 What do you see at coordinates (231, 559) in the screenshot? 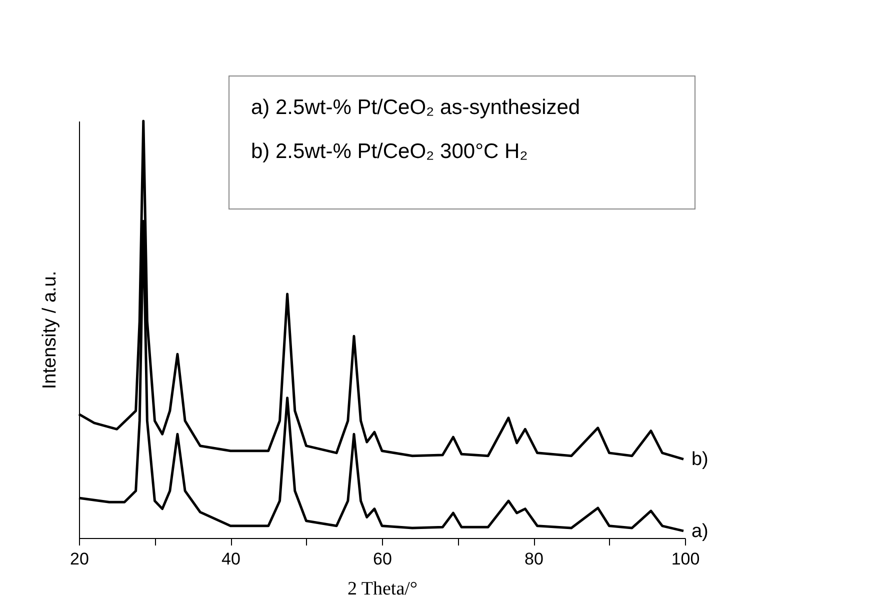
I see `x-tick-label: 40` at bounding box center [231, 559].